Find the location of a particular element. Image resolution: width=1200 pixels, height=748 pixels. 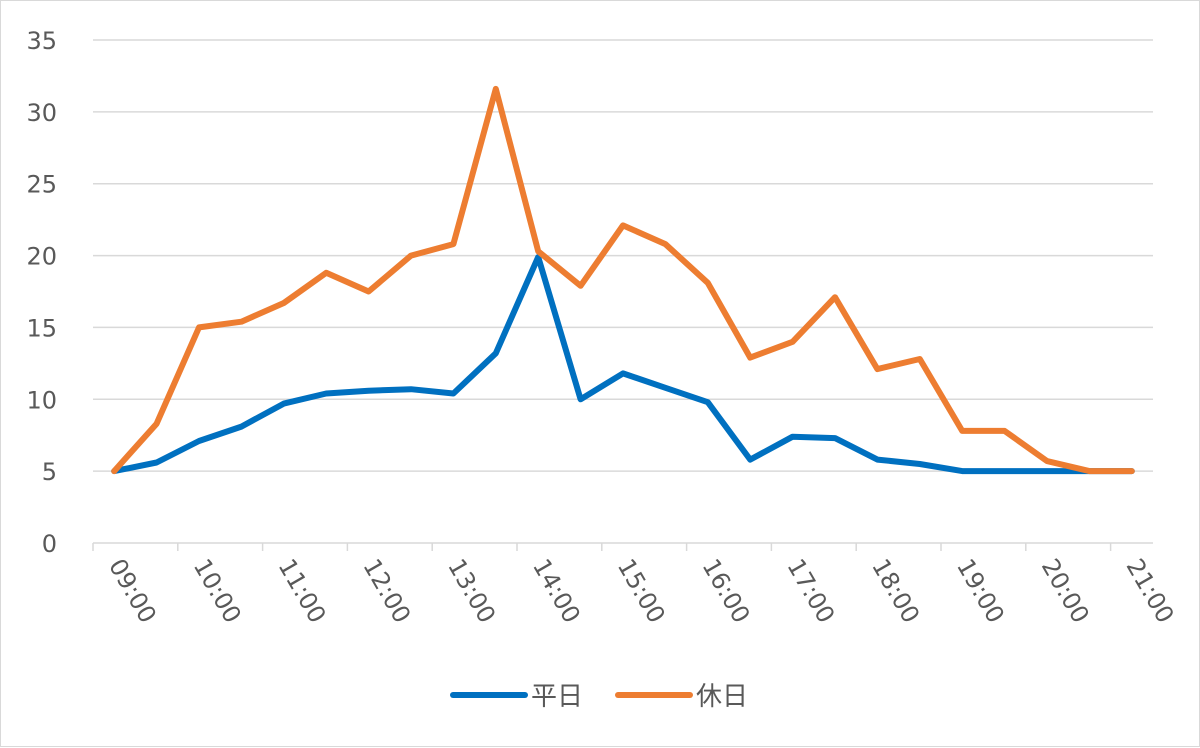

legend-label-1: 休日 is located at coordinates (722, 697).